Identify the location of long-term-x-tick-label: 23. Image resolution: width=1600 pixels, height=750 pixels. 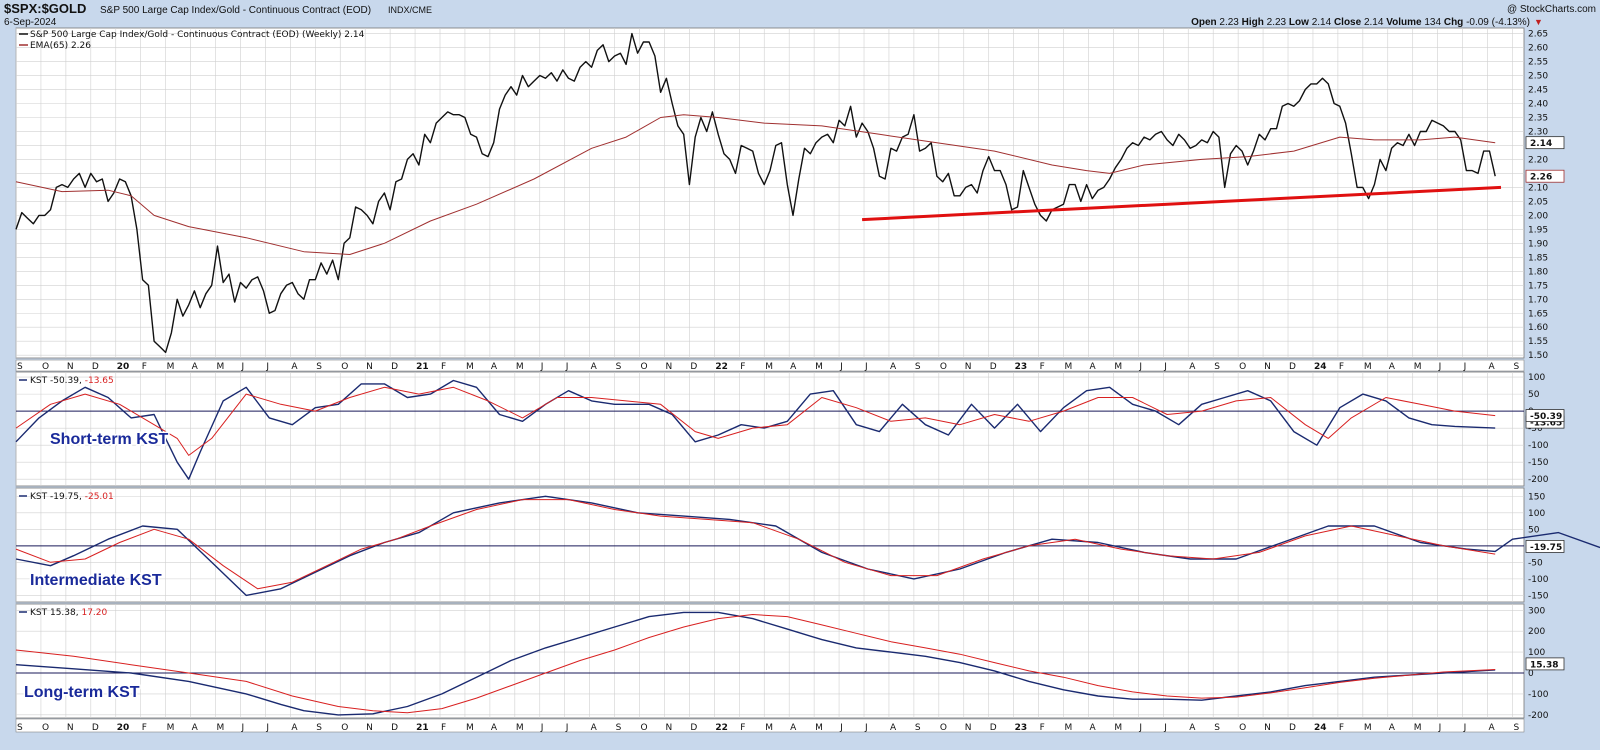
(1021, 728).